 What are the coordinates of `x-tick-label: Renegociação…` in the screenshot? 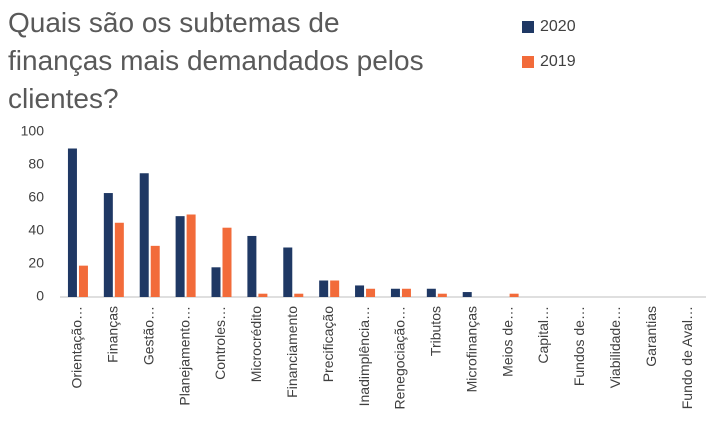 It's located at (400, 358).